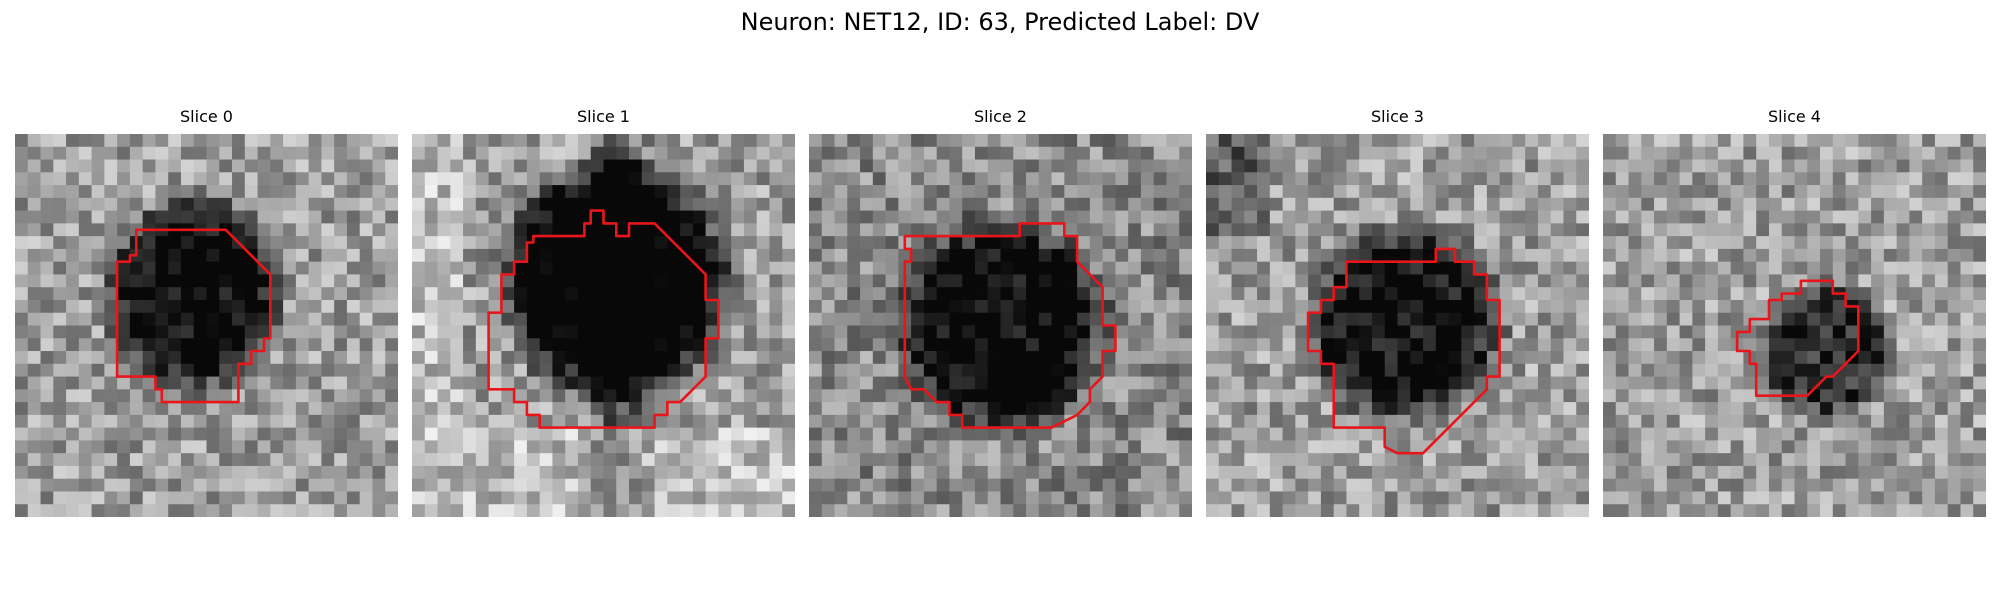 The width and height of the screenshot is (2000, 600). Describe the element at coordinates (1000, 116) in the screenshot. I see `slice-title: Slice 2` at that location.